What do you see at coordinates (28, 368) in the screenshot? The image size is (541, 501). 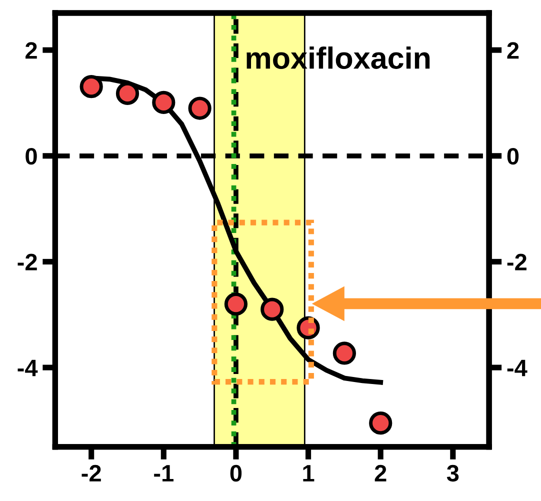 I see `y-tick-label: -4` at bounding box center [28, 368].